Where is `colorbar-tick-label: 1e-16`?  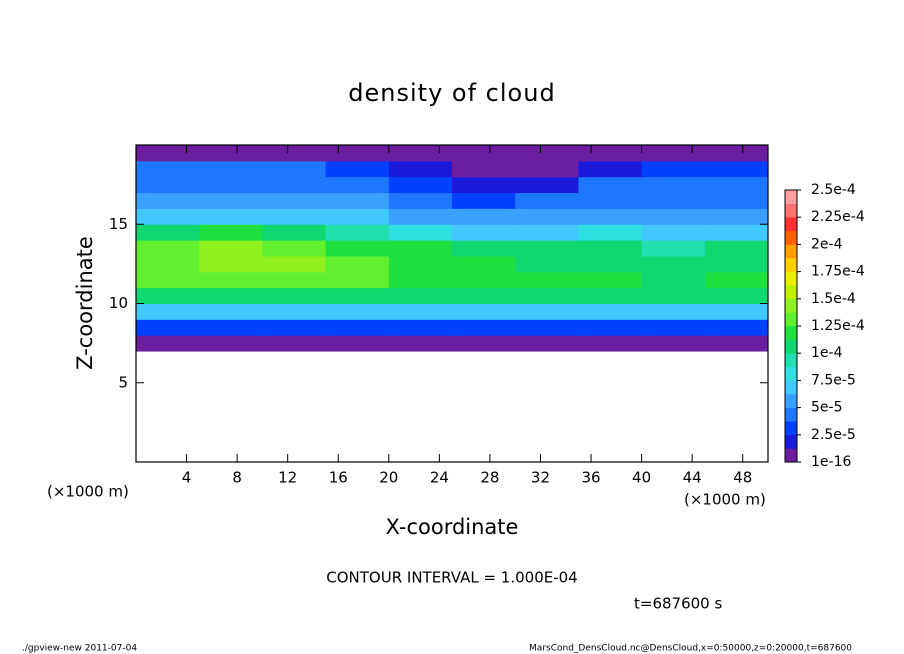 colorbar-tick-label: 1e-16 is located at coordinates (831, 462).